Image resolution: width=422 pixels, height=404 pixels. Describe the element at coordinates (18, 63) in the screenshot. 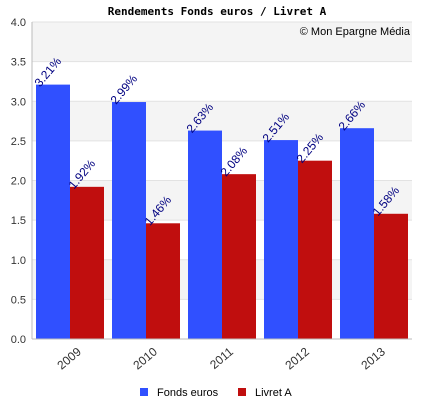

I see `y-tick-label: 3.5` at that location.